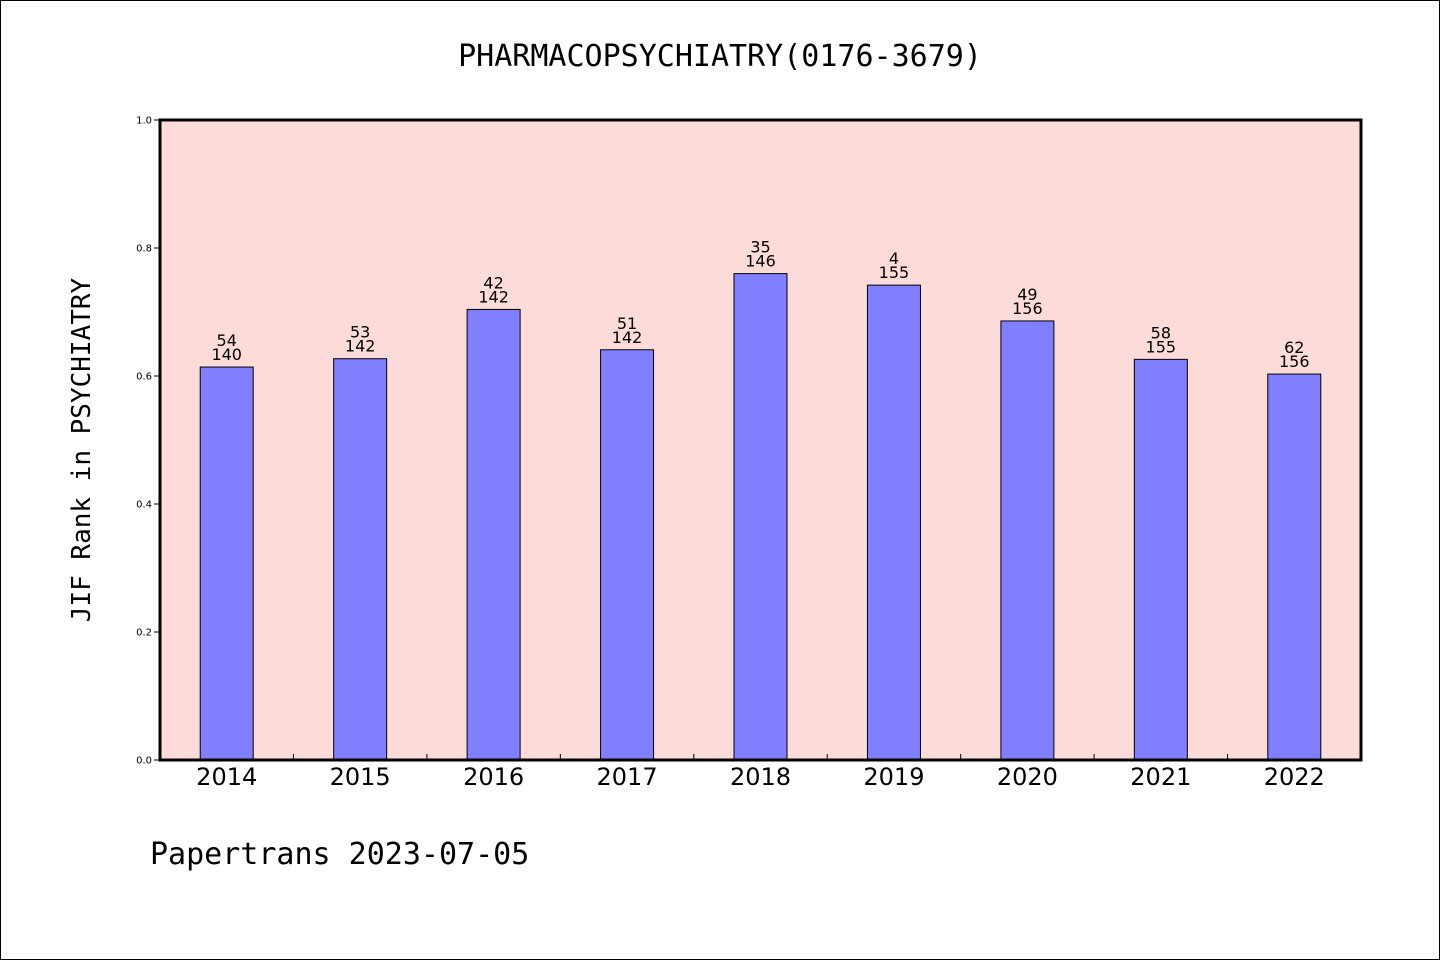  I want to click on bar-rank-label: 35, so click(760, 247).